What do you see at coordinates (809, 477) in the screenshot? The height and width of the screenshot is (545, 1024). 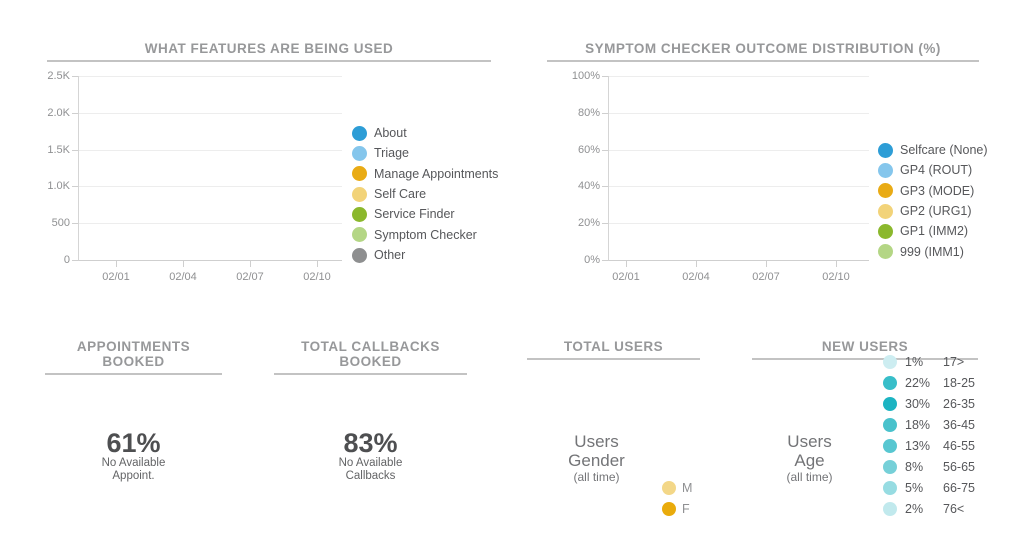 I see `users-age-alltime: (all time)` at bounding box center [809, 477].